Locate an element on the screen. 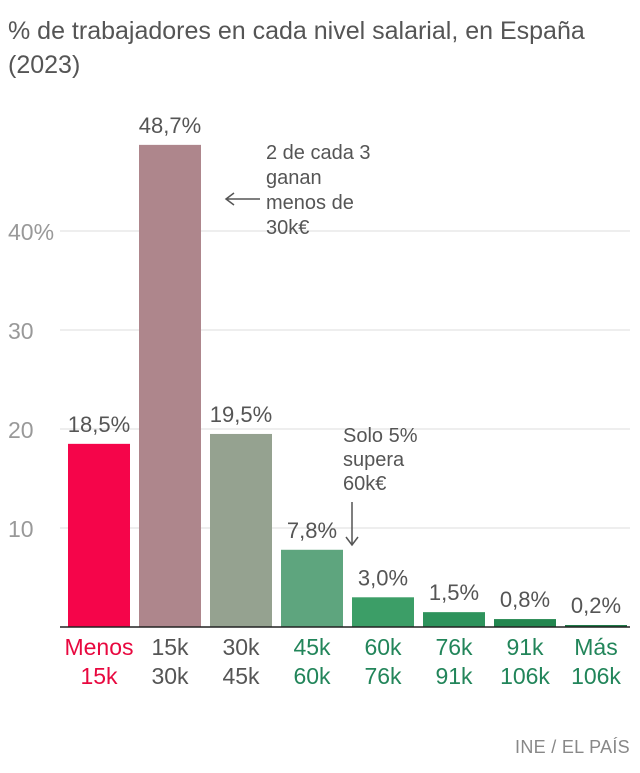  y-tick-label: 30 is located at coordinates (21, 331).